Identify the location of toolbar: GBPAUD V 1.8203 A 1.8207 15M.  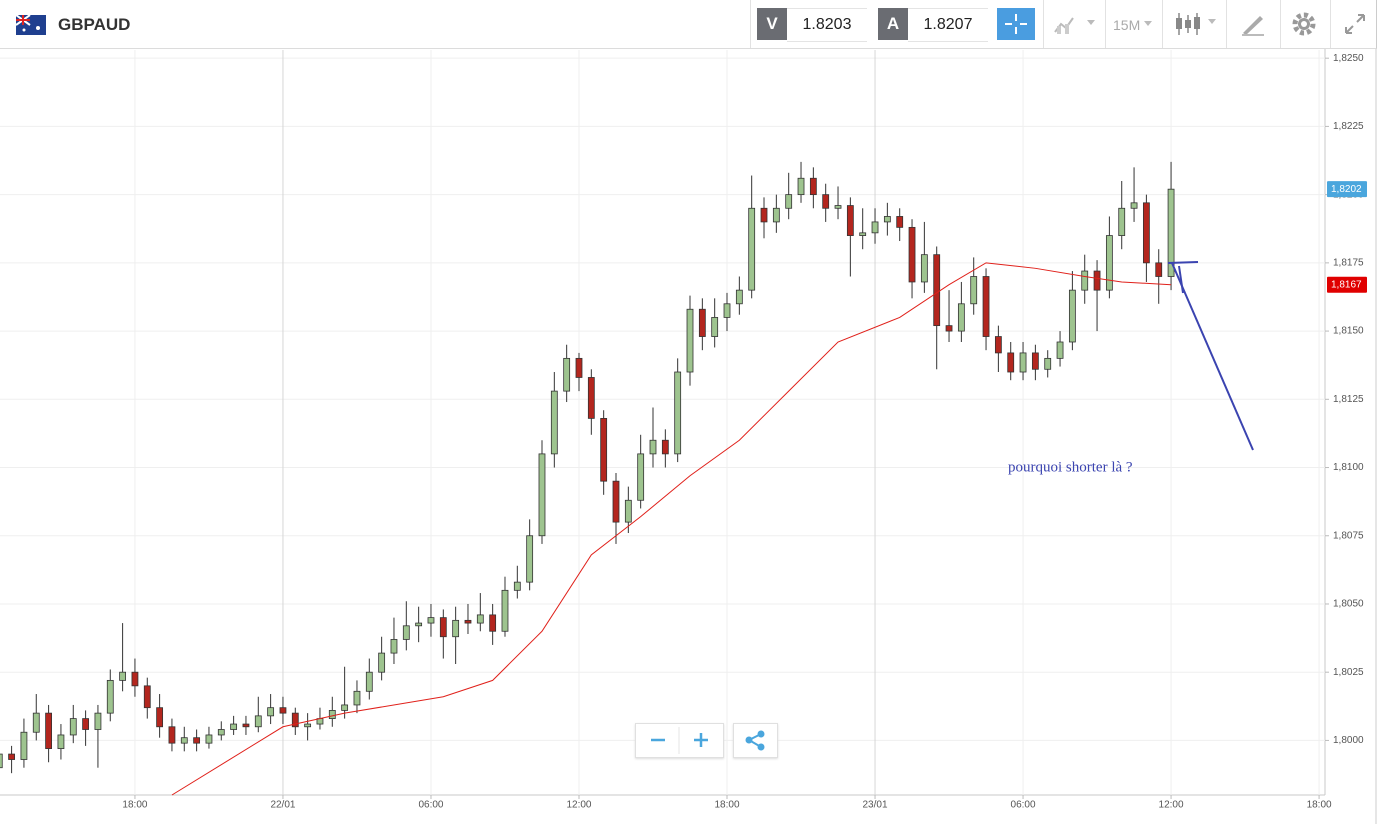
(688, 24).